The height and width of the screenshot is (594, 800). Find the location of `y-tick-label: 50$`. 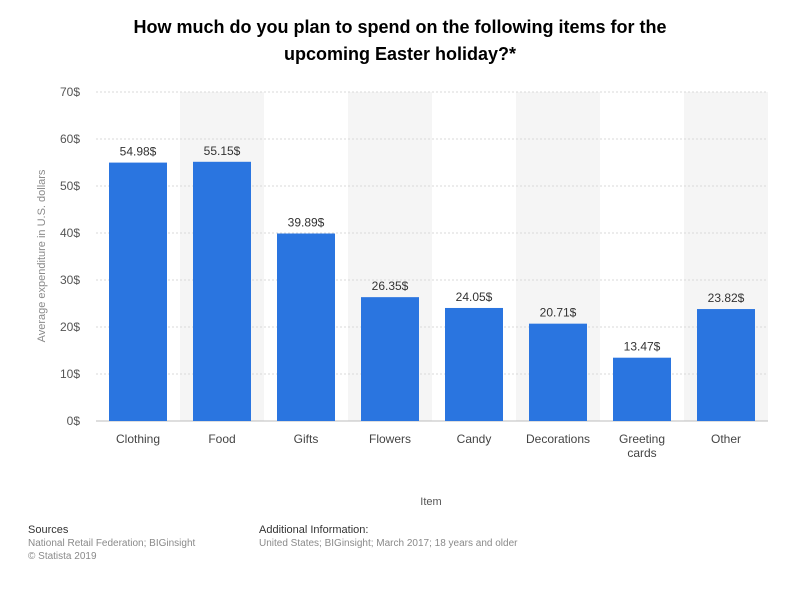

y-tick-label: 50$ is located at coordinates (70, 186).